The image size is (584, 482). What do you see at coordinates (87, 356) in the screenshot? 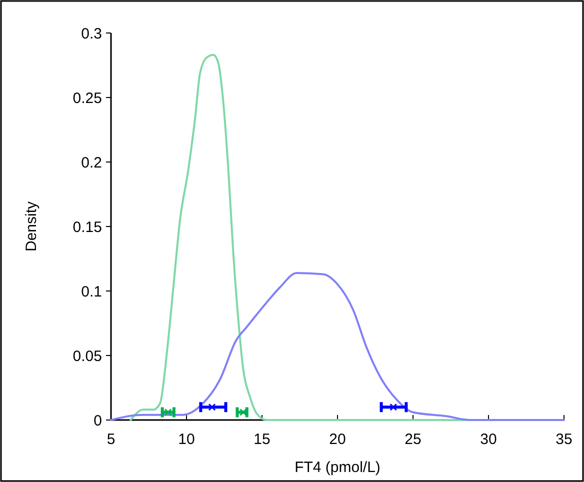
I see `y-tick-label: 0.05` at bounding box center [87, 356].